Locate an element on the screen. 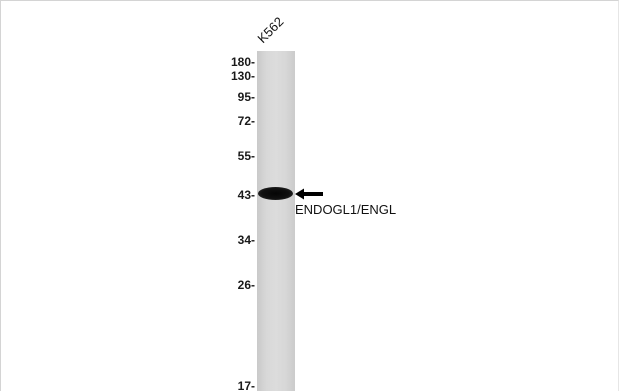  marker-26: 26- is located at coordinates (246, 285).